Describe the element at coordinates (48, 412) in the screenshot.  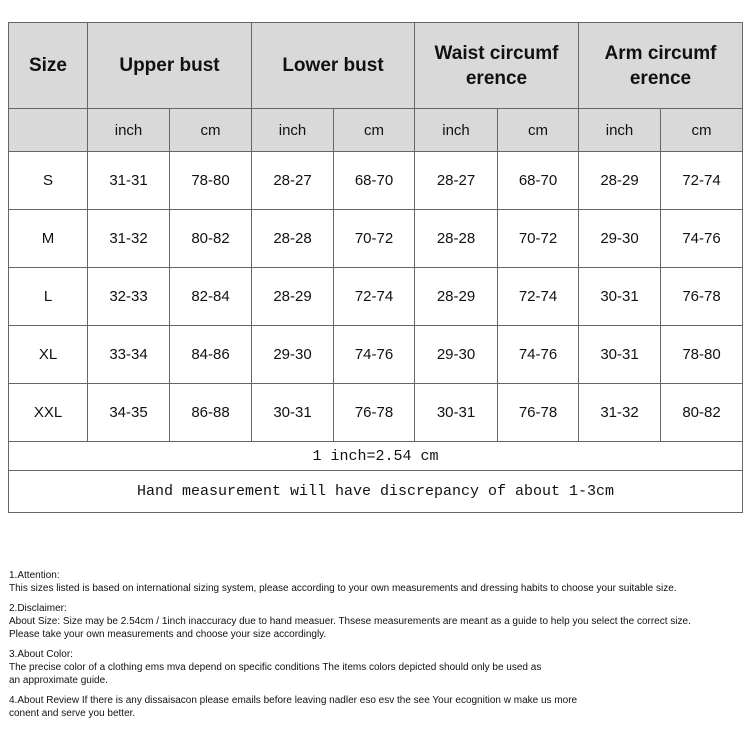
I see `size-cell: XXL` at that location.